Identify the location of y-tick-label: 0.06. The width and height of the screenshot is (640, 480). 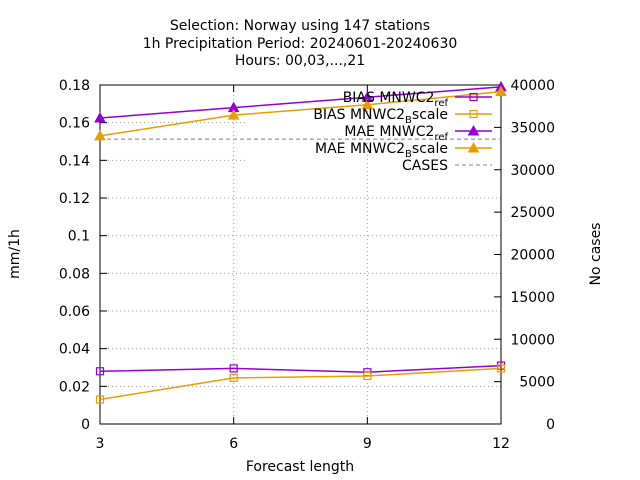
(74, 312).